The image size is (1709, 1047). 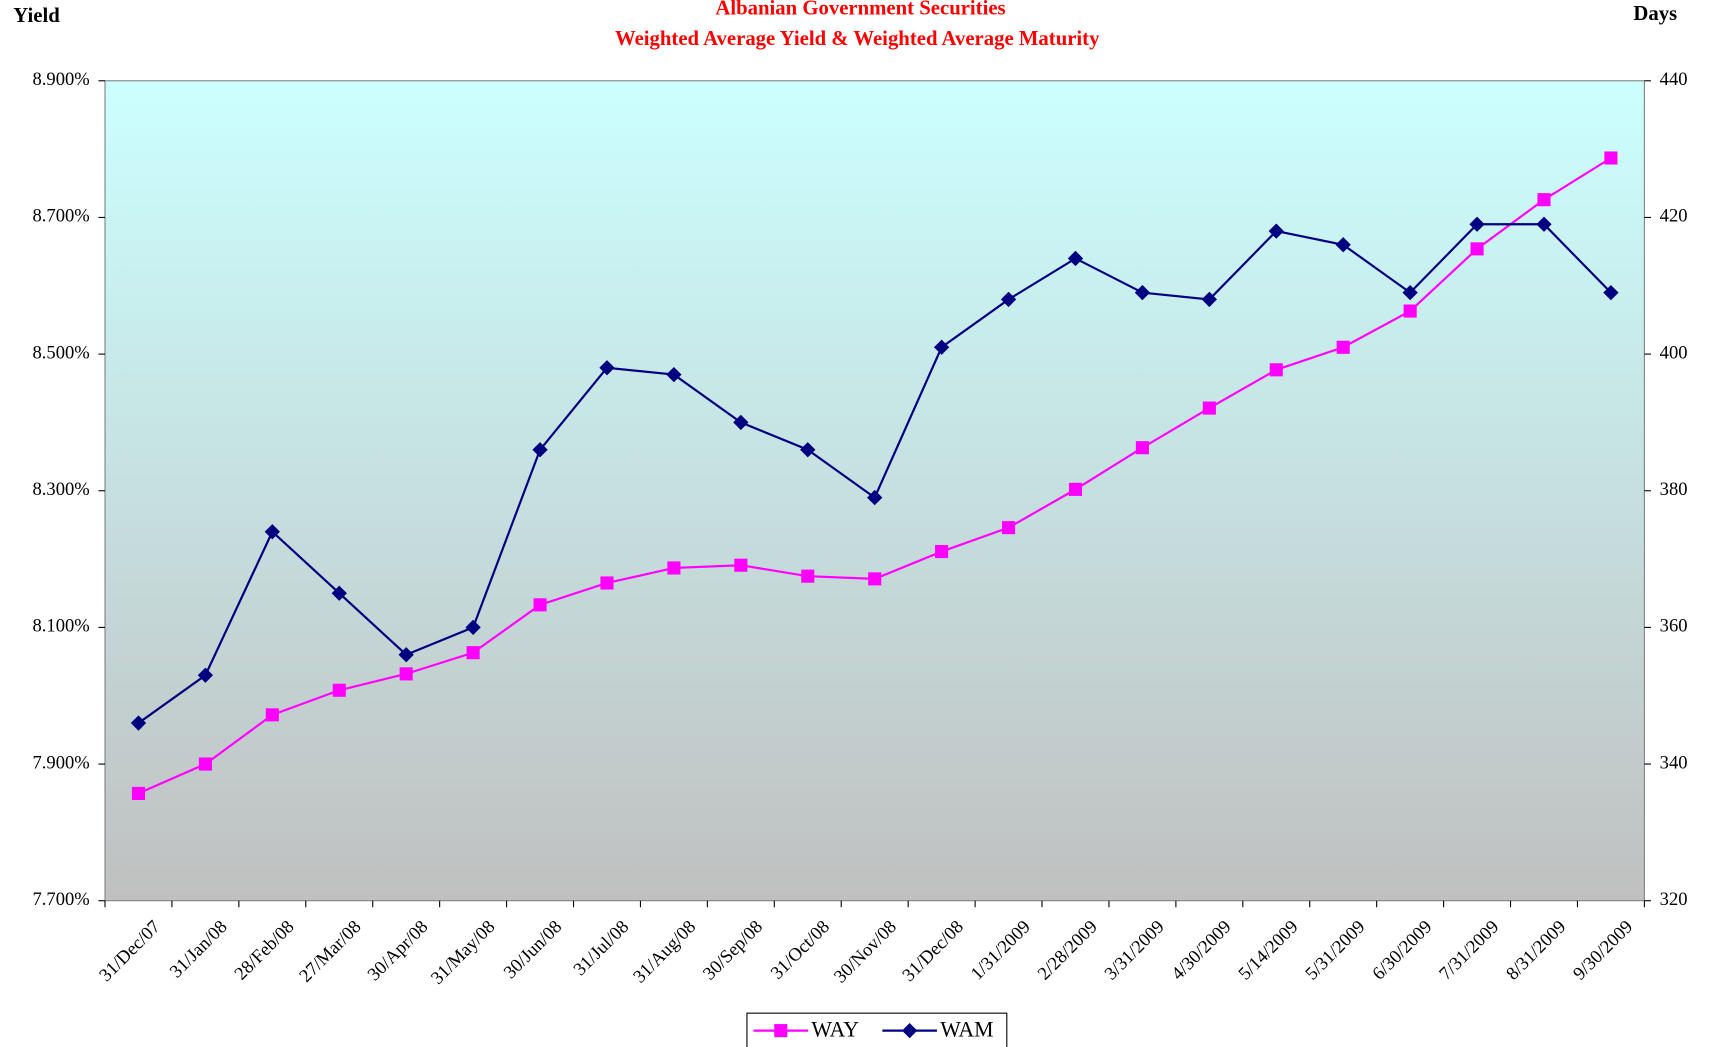 What do you see at coordinates (860, 10) in the screenshot?
I see `chart-title: Albanian Government Securities` at bounding box center [860, 10].